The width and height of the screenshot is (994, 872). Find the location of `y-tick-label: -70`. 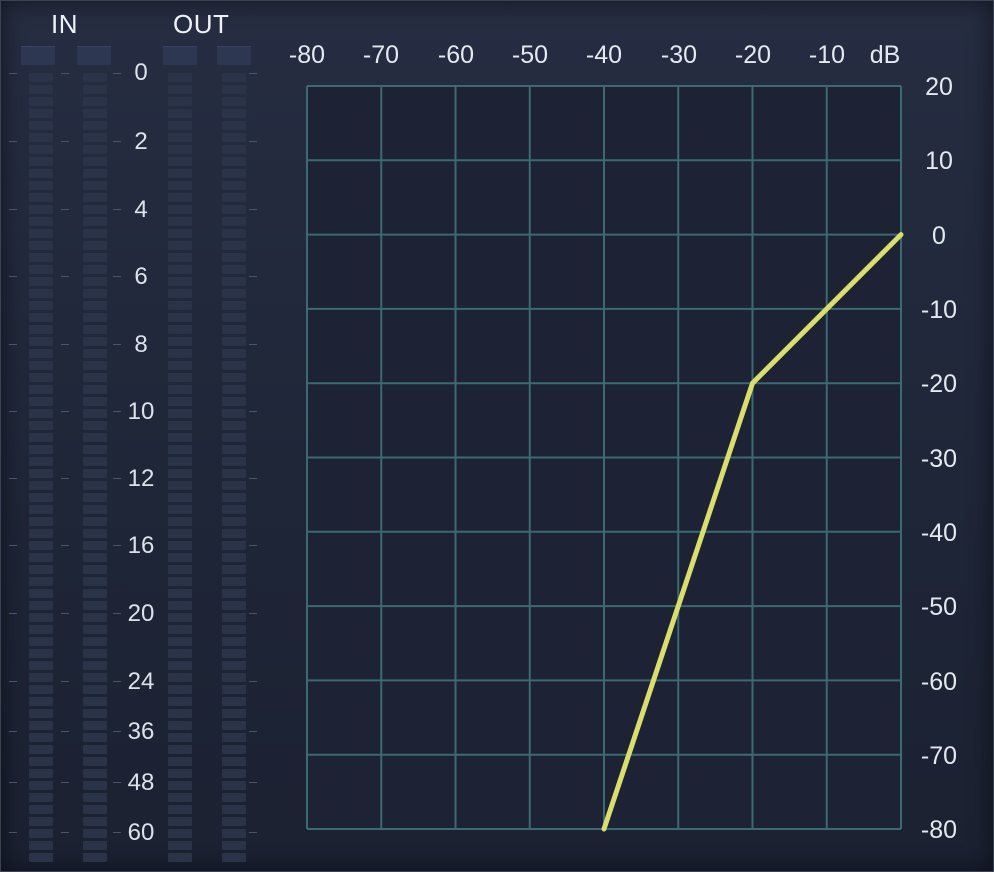

y-tick-label: -70 is located at coordinates (939, 756).